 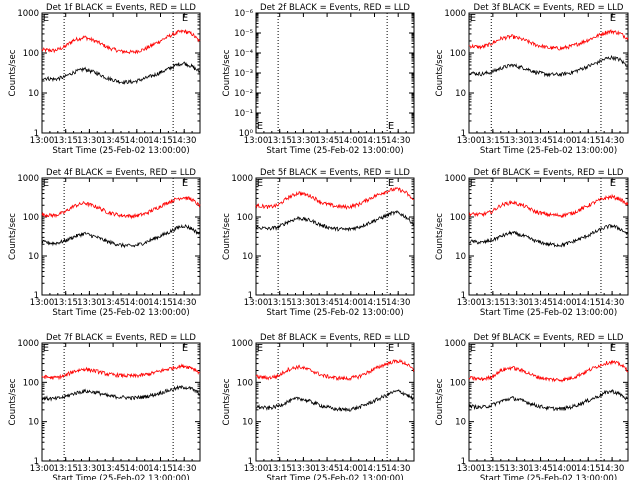 What do you see at coordinates (121, 8) in the screenshot?
I see `panel-title: Det 1f BLACK = Events, RED = LLD` at bounding box center [121, 8].